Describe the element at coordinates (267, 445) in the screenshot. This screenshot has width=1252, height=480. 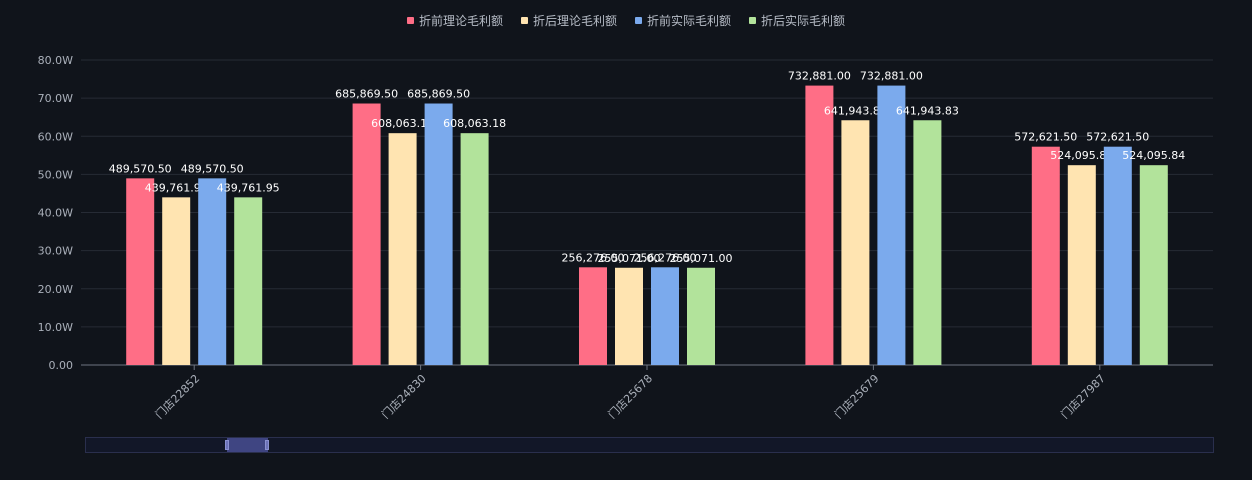
I see `data-zoom-end-handle` at that location.